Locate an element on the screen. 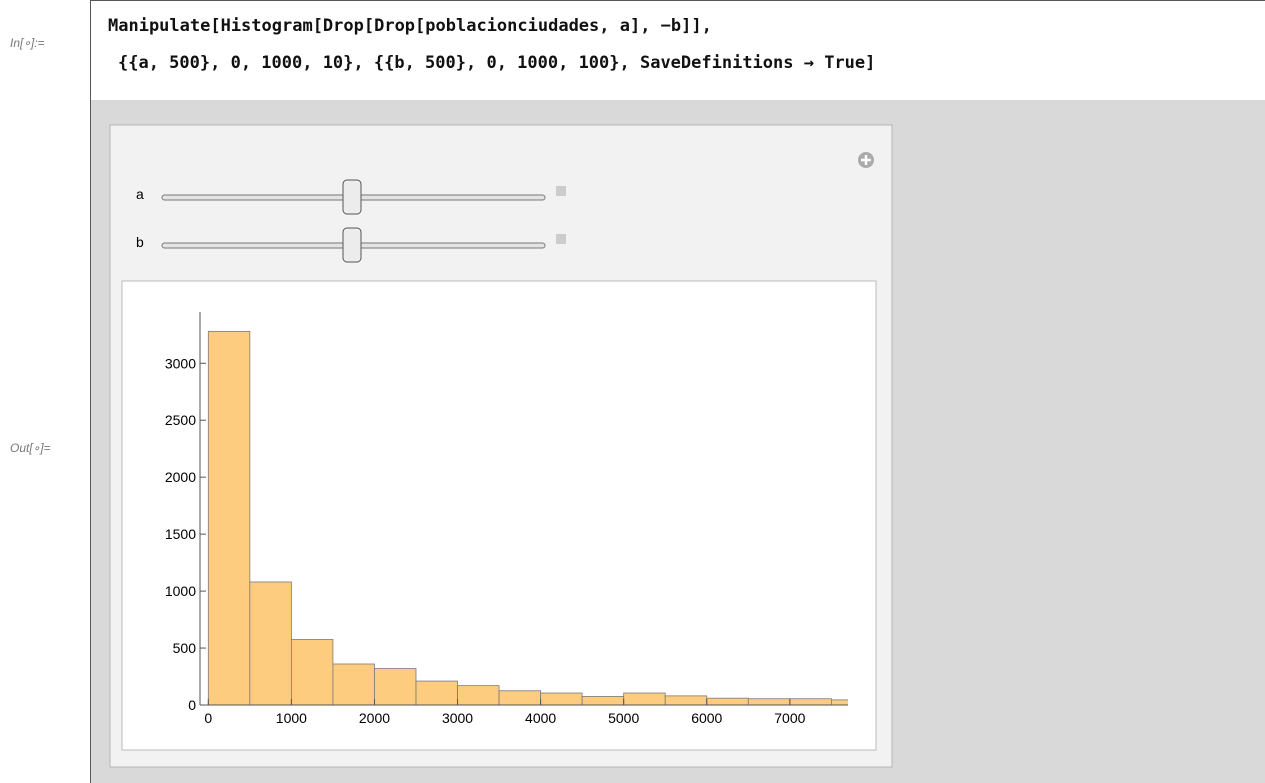 Image resolution: width=1265 pixels, height=783 pixels. out-label: Out[∘]= is located at coordinates (30, 448).